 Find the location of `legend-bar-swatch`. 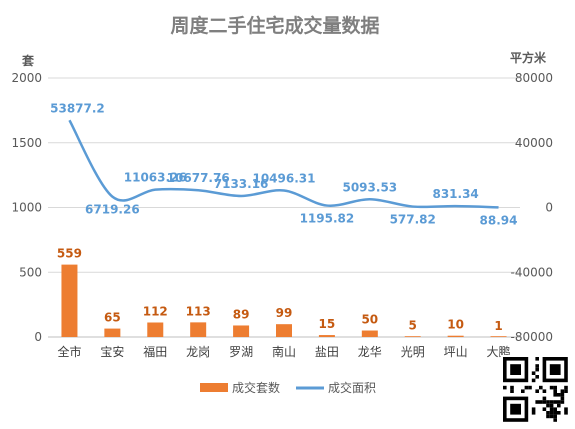

legend-bar-swatch is located at coordinates (214, 387).